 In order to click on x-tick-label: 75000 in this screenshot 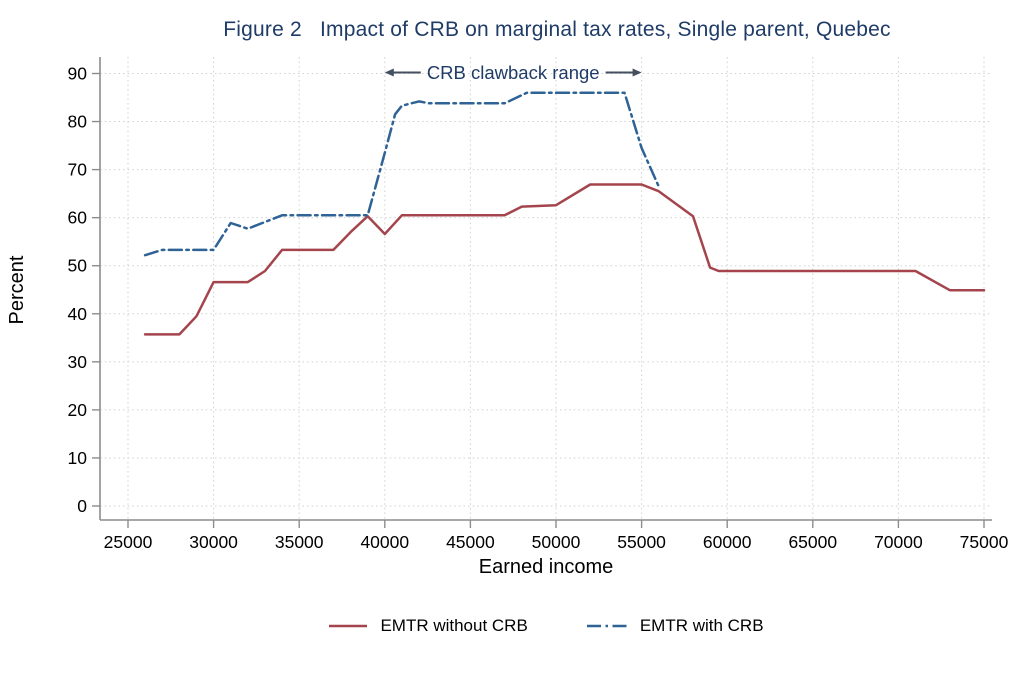, I will do `click(984, 542)`.